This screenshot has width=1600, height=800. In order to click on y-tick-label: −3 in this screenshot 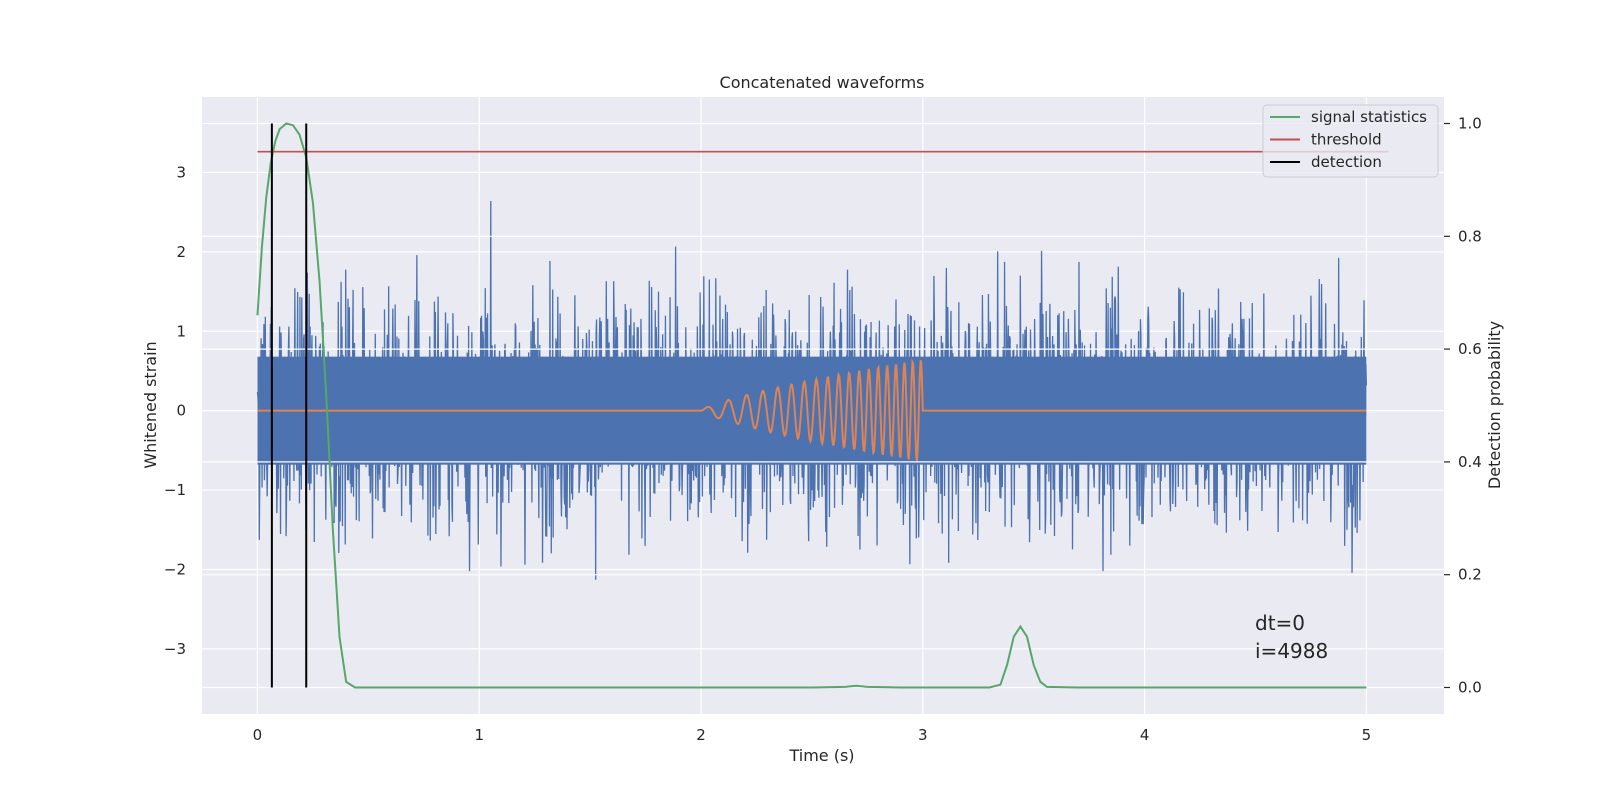, I will do `click(175, 649)`.